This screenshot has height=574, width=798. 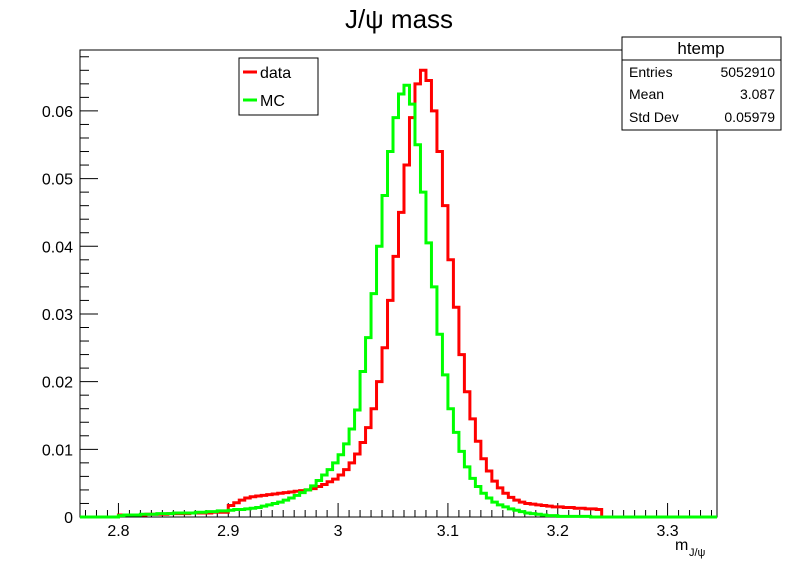 What do you see at coordinates (697, 553) in the screenshot?
I see `x-axis-label-subscript: J/ψ` at bounding box center [697, 553].